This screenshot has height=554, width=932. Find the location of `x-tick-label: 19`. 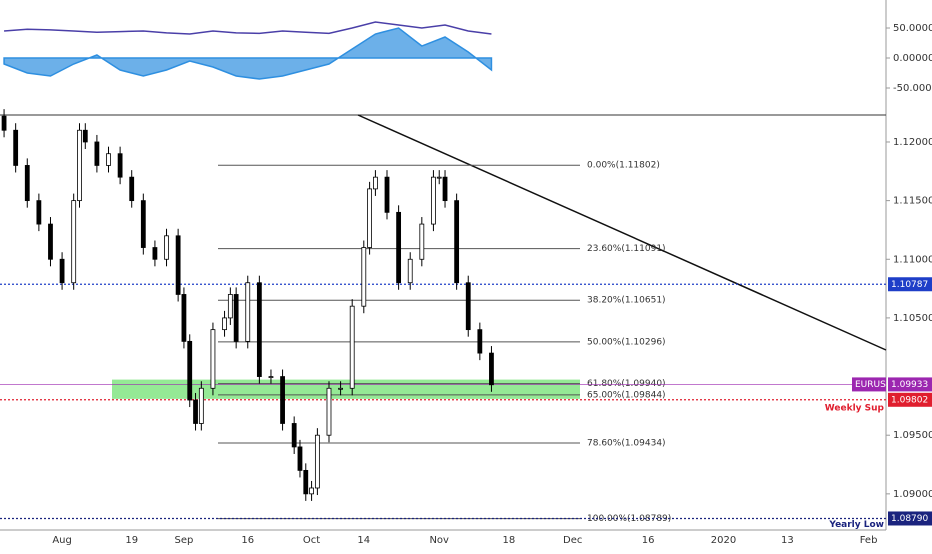

x-tick-label: 19 is located at coordinates (131, 540).